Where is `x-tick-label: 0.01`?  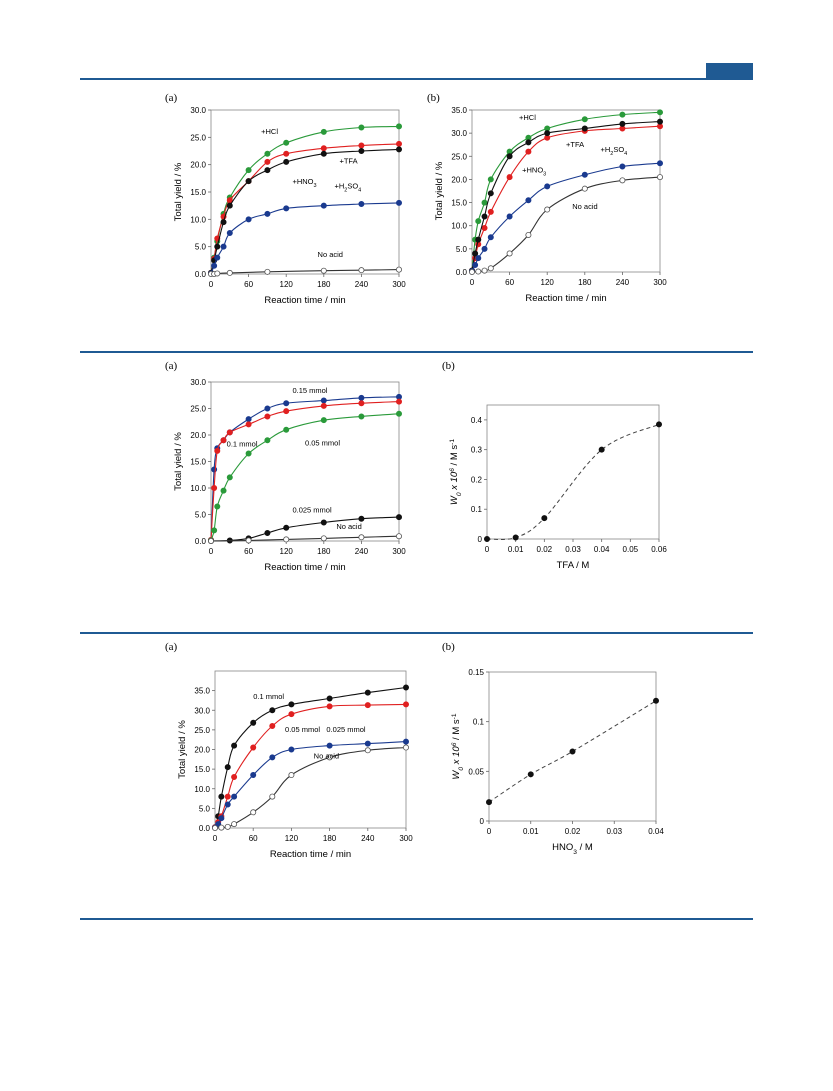 x-tick-label: 0.01 is located at coordinates (516, 549).